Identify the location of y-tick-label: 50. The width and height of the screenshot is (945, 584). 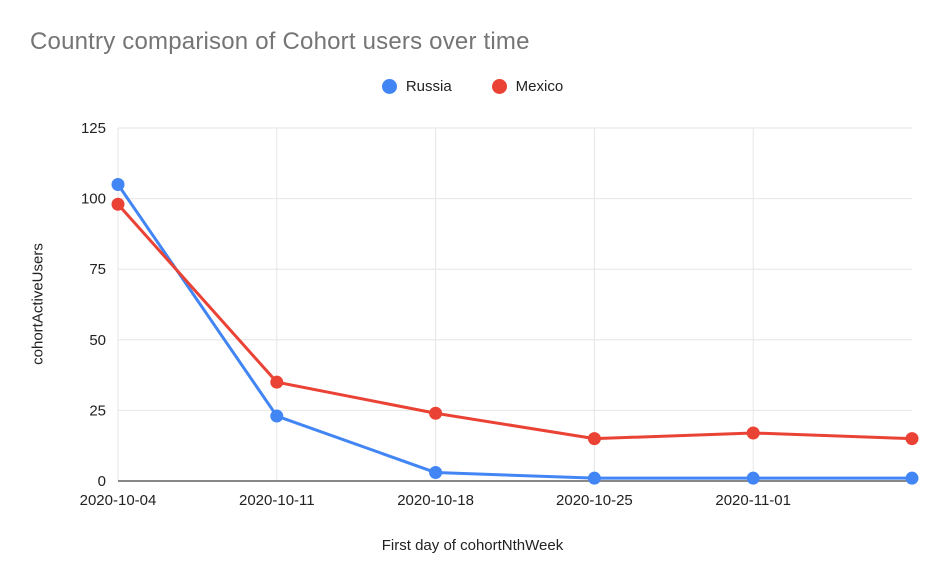
(97, 340).